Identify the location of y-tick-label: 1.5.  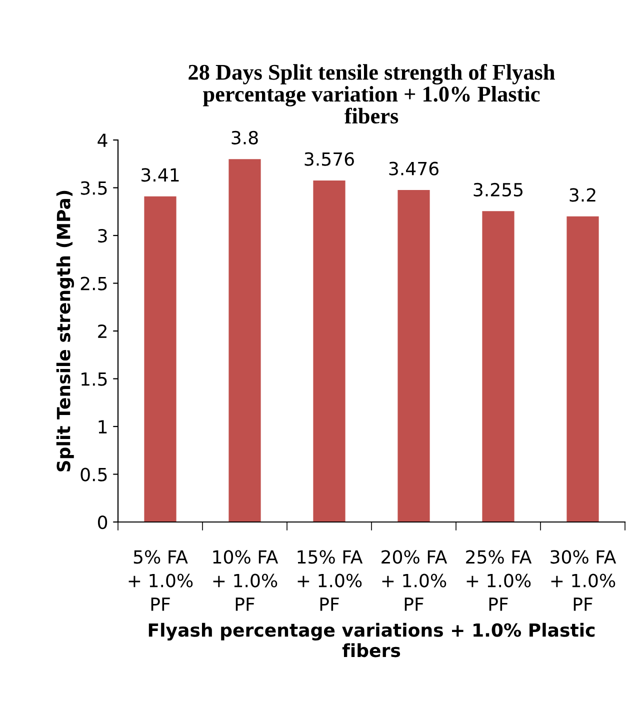
(94, 379).